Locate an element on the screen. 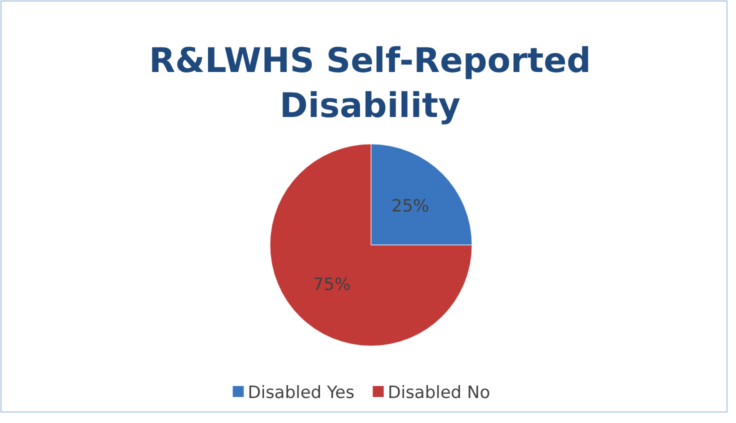  legend-label: Disabled Yes is located at coordinates (301, 392).